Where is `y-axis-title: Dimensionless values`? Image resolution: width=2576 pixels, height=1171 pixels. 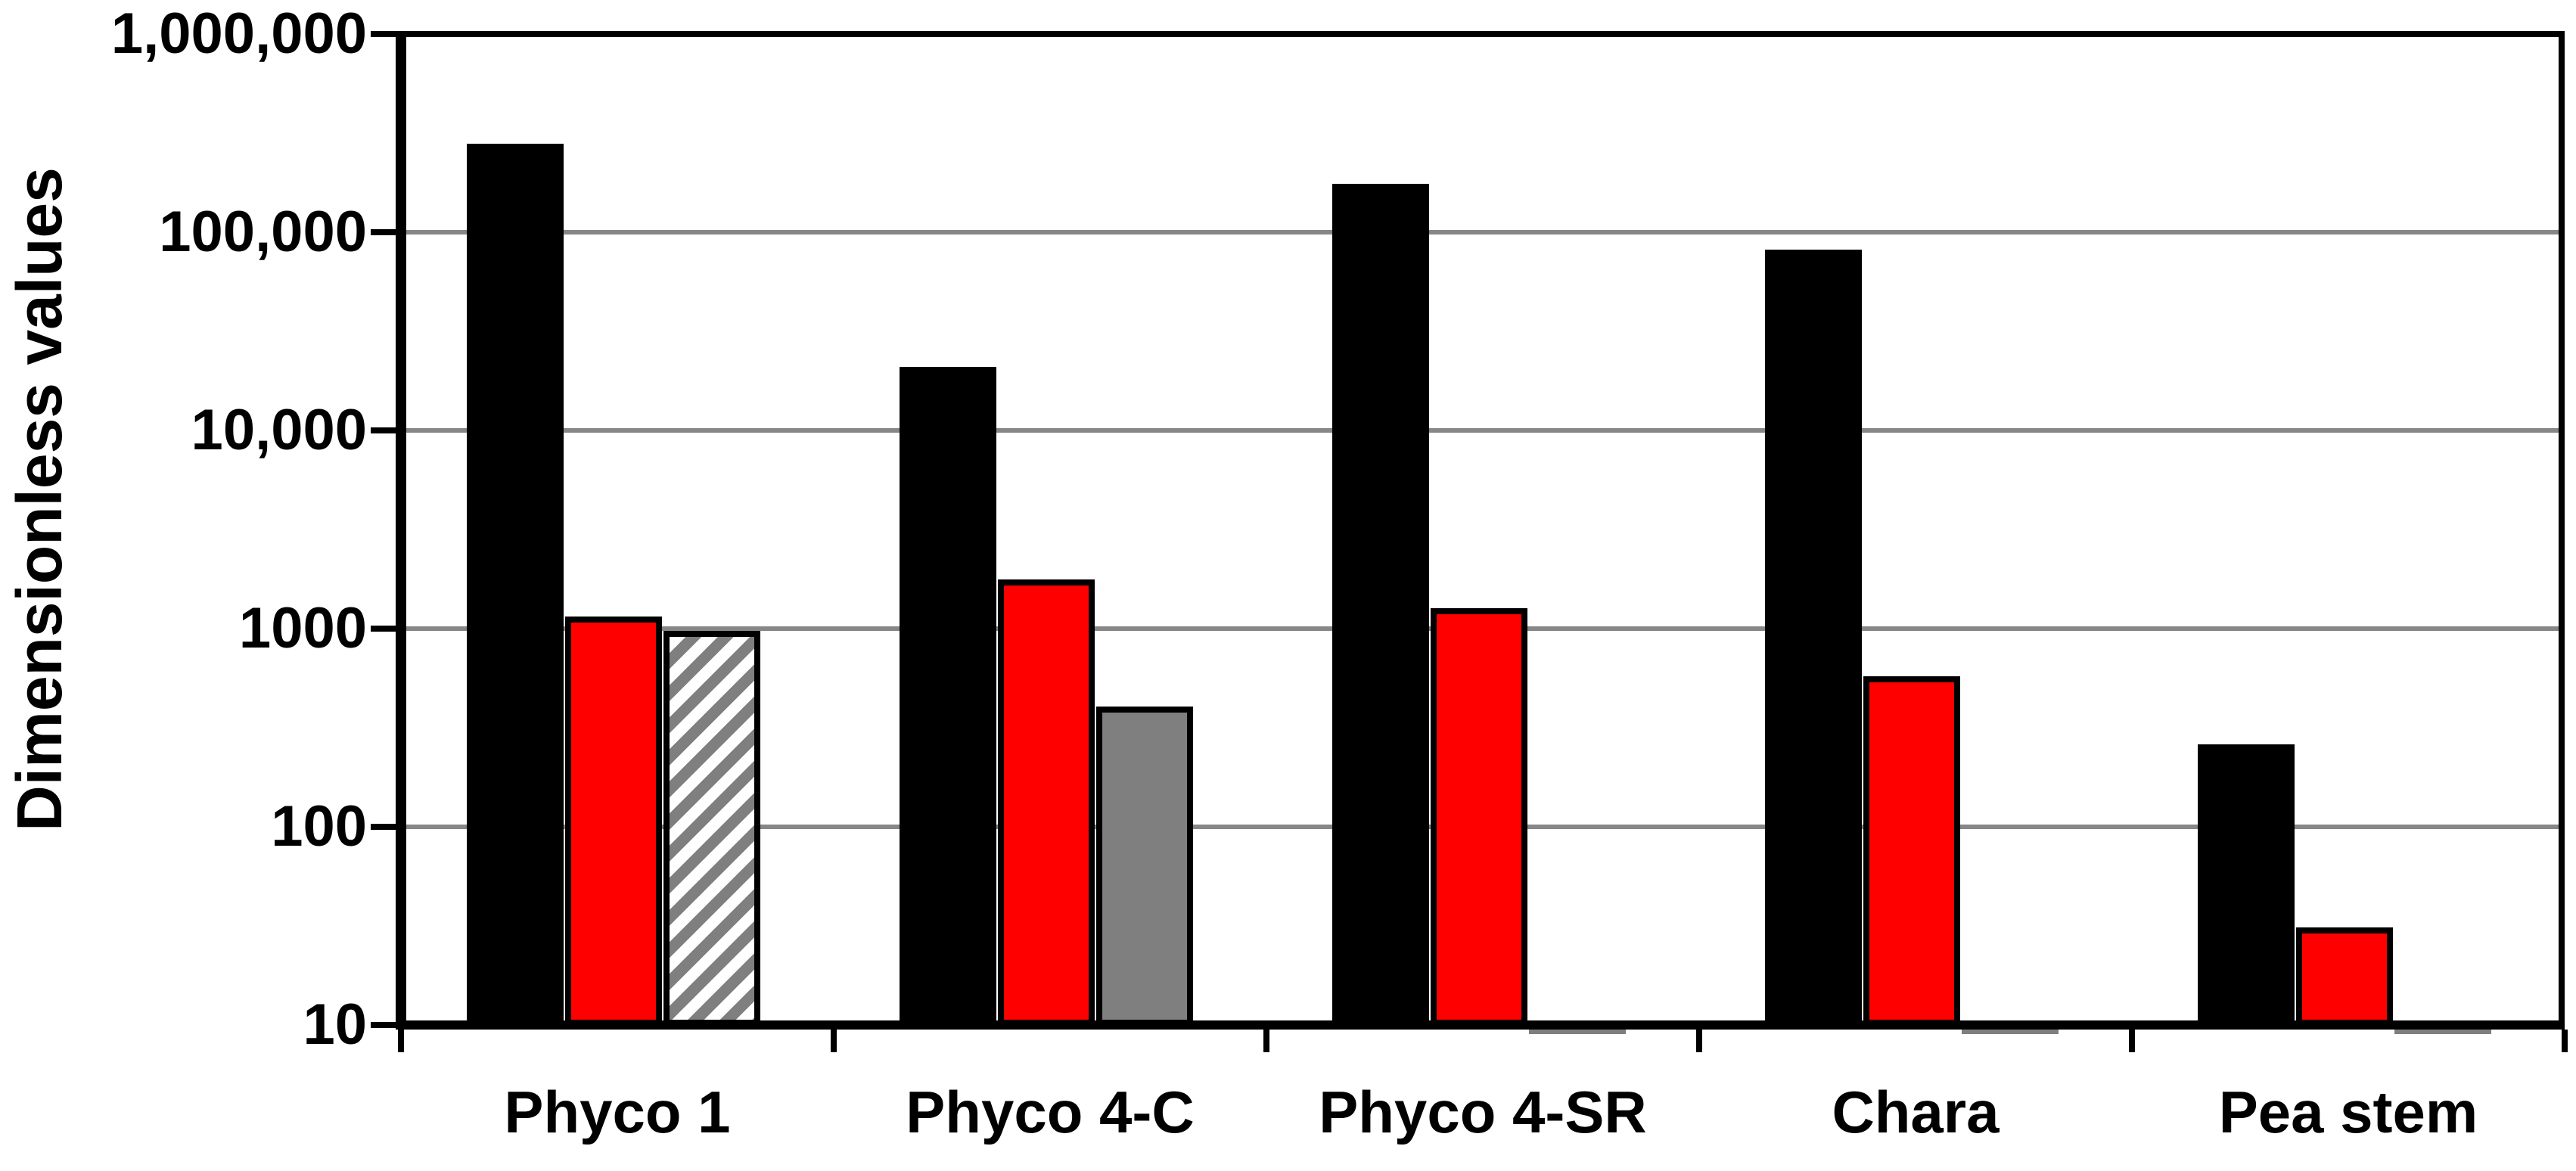 y-axis-title: Dimensionless values is located at coordinates (39, 499).